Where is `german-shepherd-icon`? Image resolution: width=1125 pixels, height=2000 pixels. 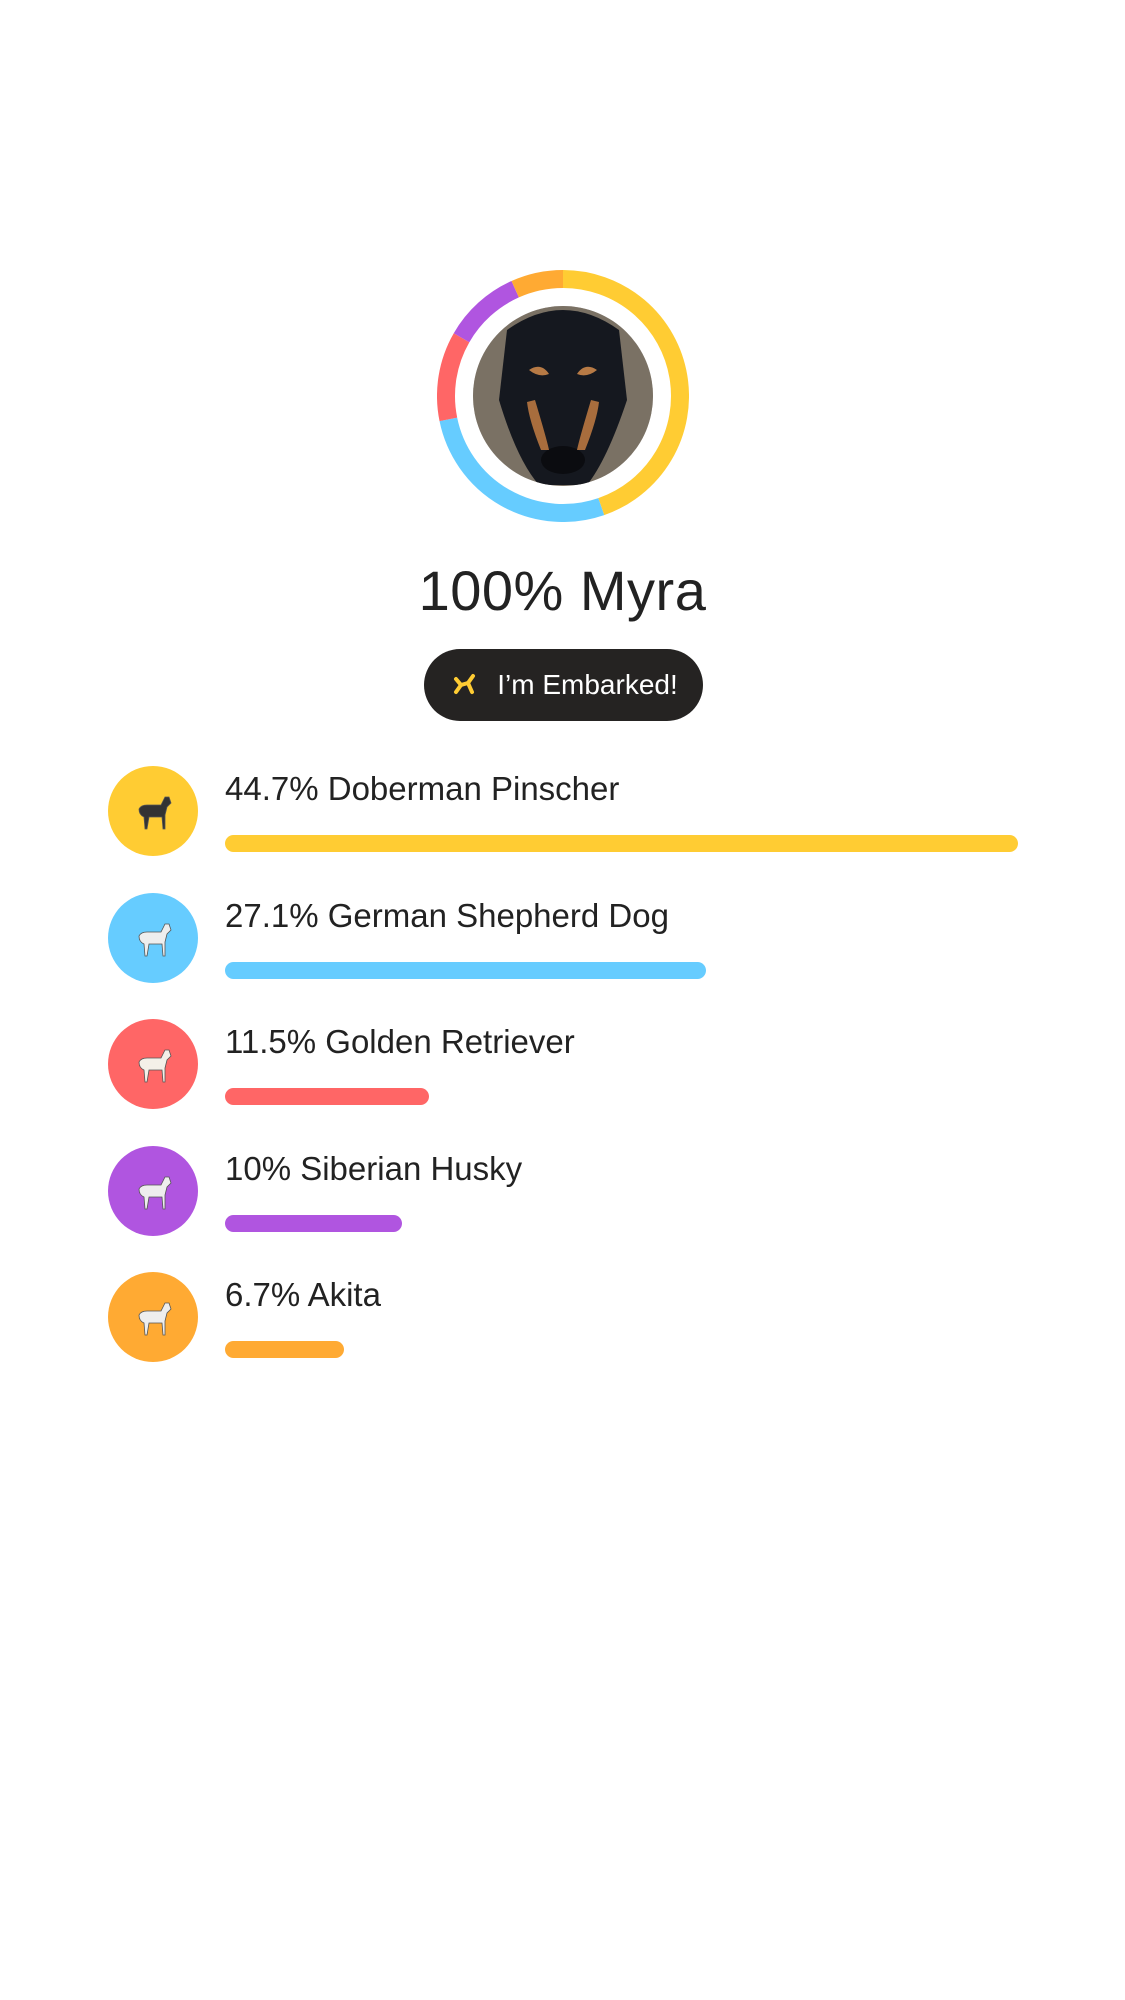
german-shepherd-icon is located at coordinates (155, 939).